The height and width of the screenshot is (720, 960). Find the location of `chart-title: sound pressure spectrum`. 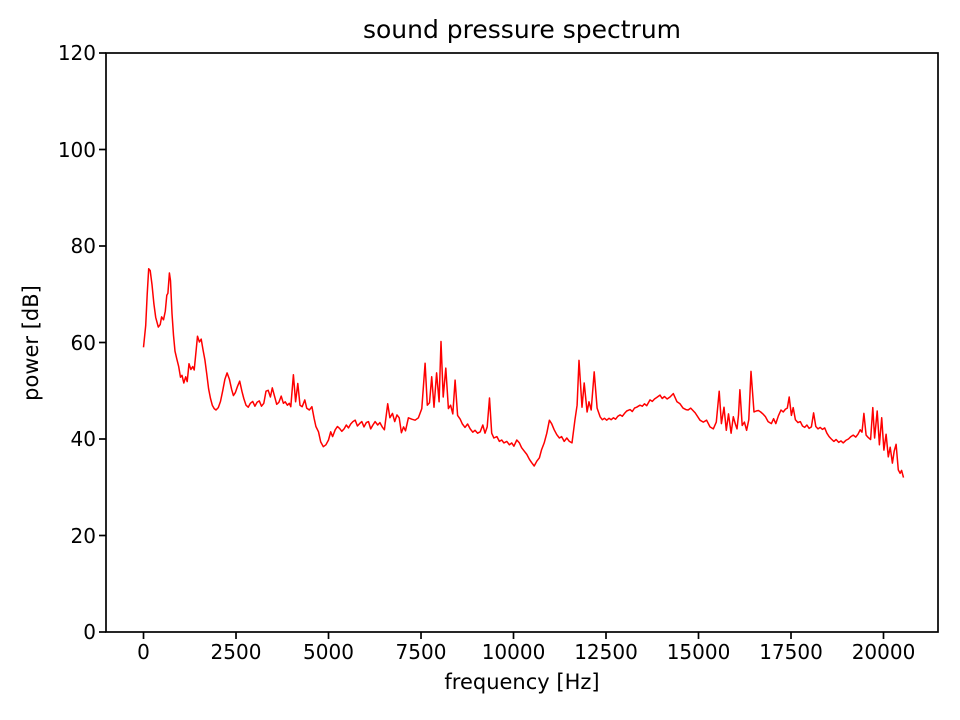

chart-title: sound pressure spectrum is located at coordinates (522, 29).